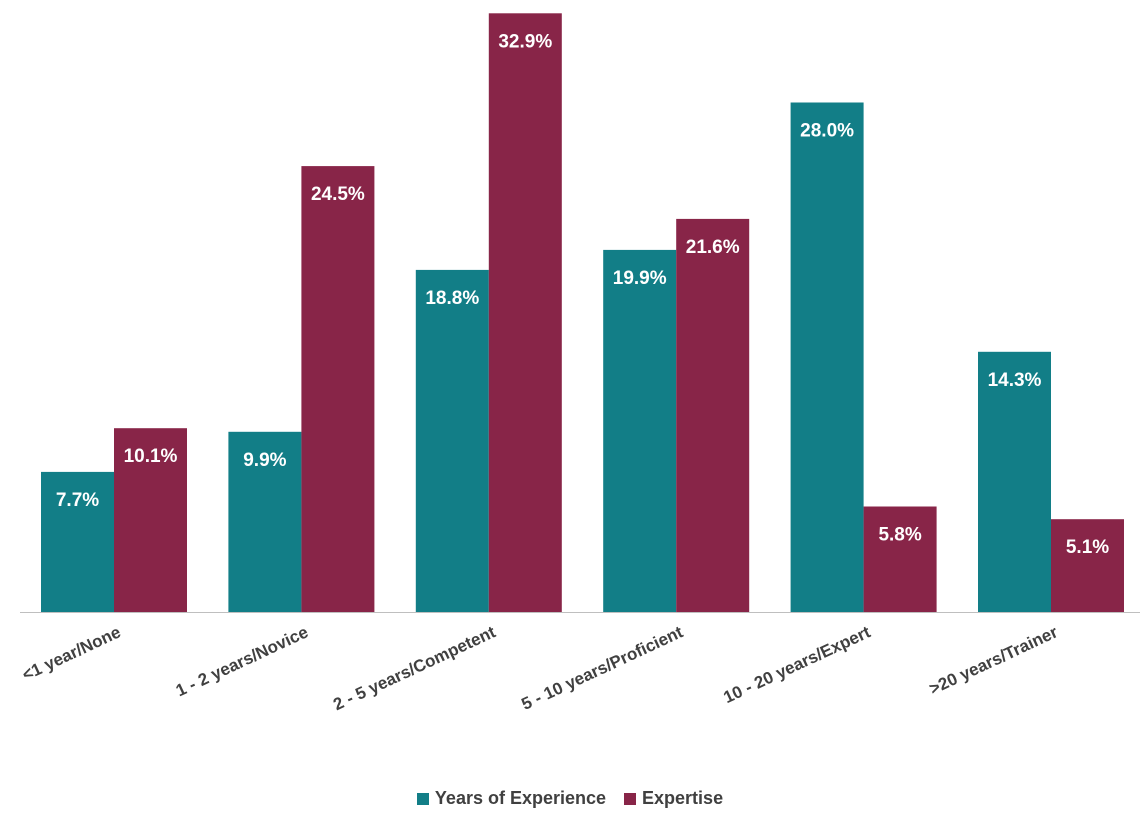 This screenshot has height=814, width=1140. What do you see at coordinates (414, 668) in the screenshot?
I see `category-label-2: 2 - 5 years/Competent` at bounding box center [414, 668].